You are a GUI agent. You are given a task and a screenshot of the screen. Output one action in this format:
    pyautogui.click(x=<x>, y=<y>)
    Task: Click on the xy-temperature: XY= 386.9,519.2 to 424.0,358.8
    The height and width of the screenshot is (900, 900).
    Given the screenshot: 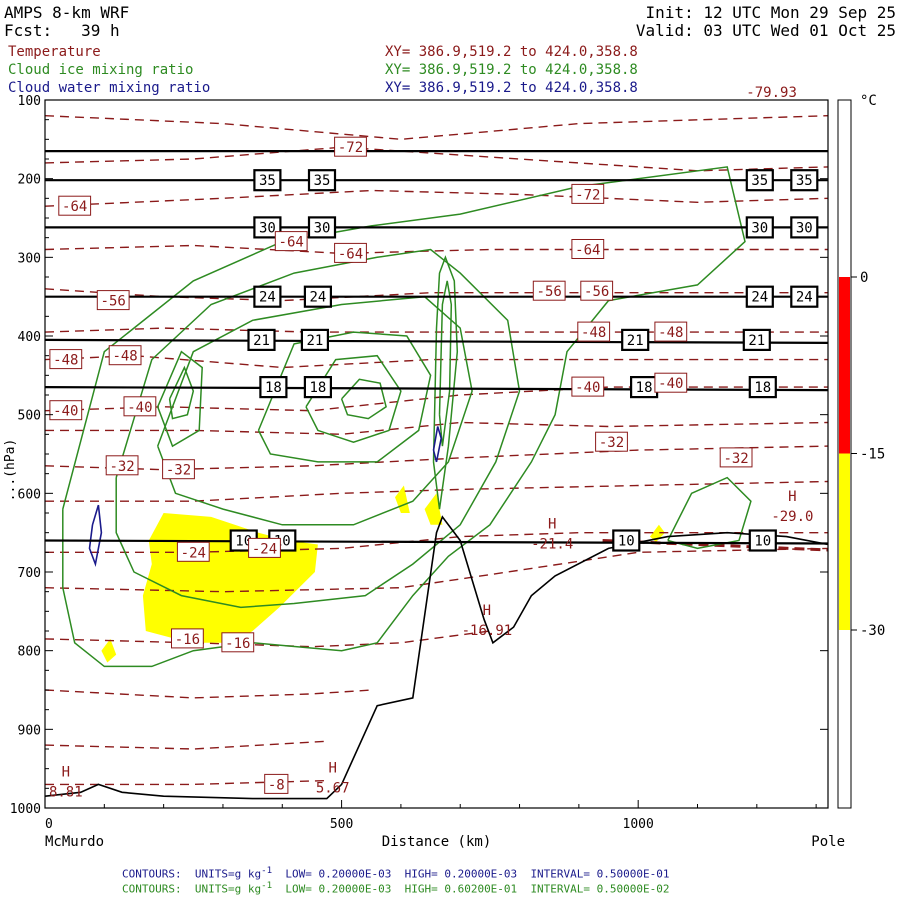 What is the action you would take?
    pyautogui.click(x=511, y=52)
    